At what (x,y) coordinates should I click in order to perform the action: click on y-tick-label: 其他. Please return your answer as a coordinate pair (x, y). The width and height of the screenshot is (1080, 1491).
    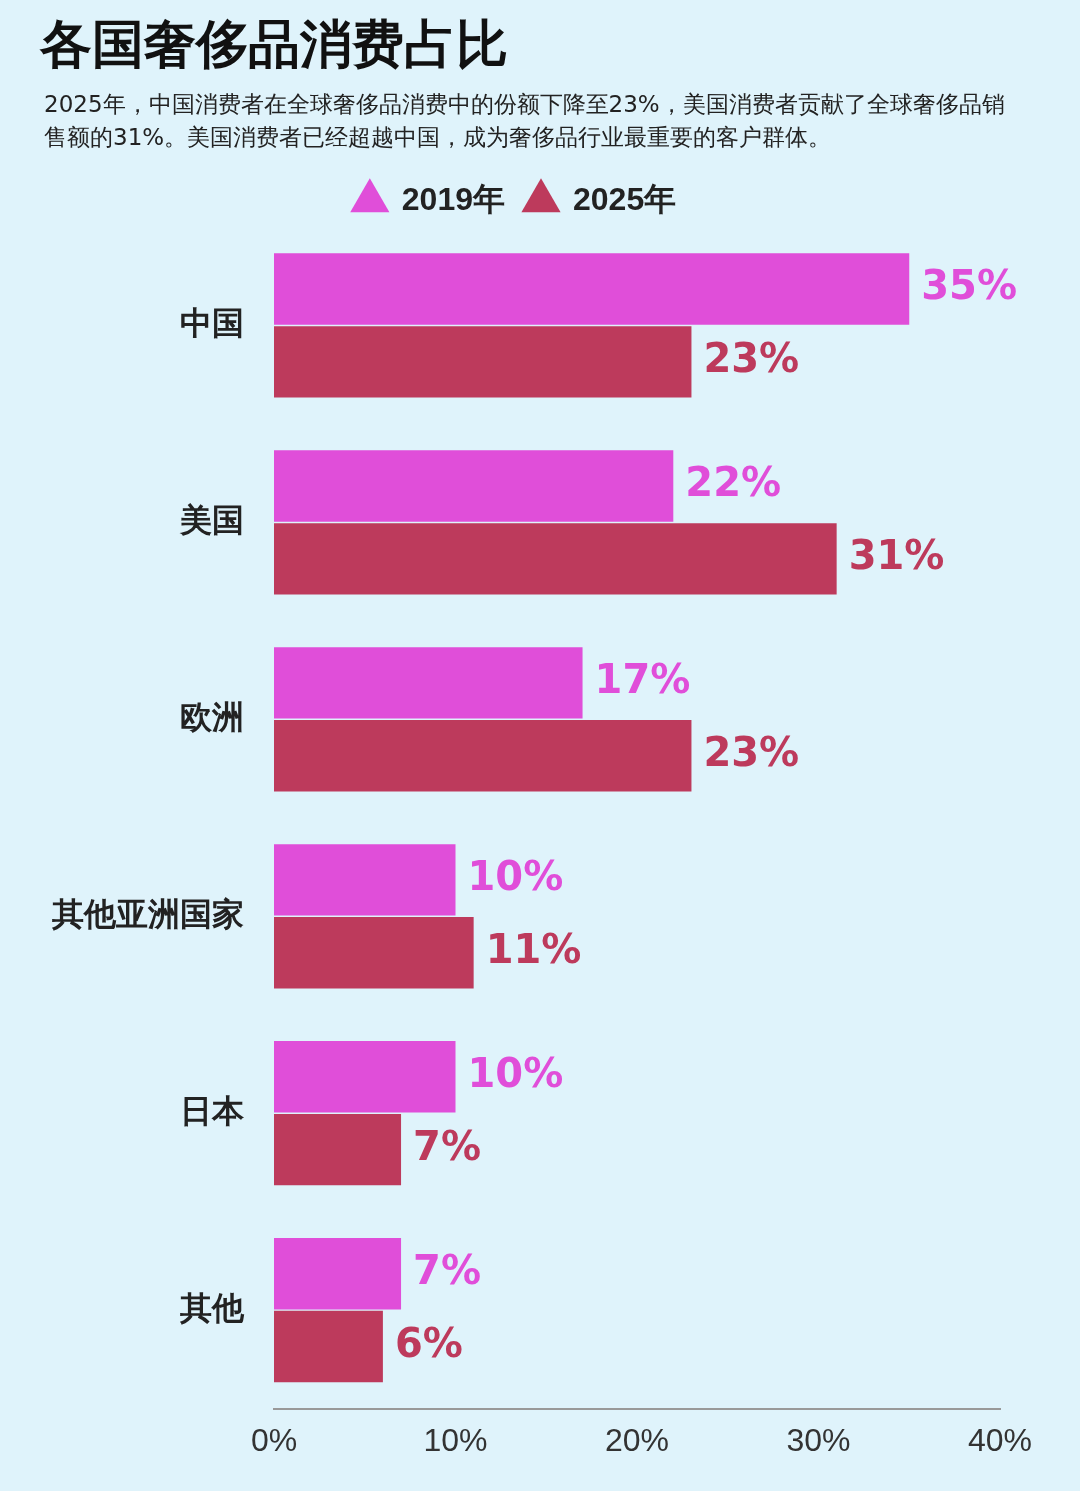
    Looking at the image, I should click on (212, 1307).